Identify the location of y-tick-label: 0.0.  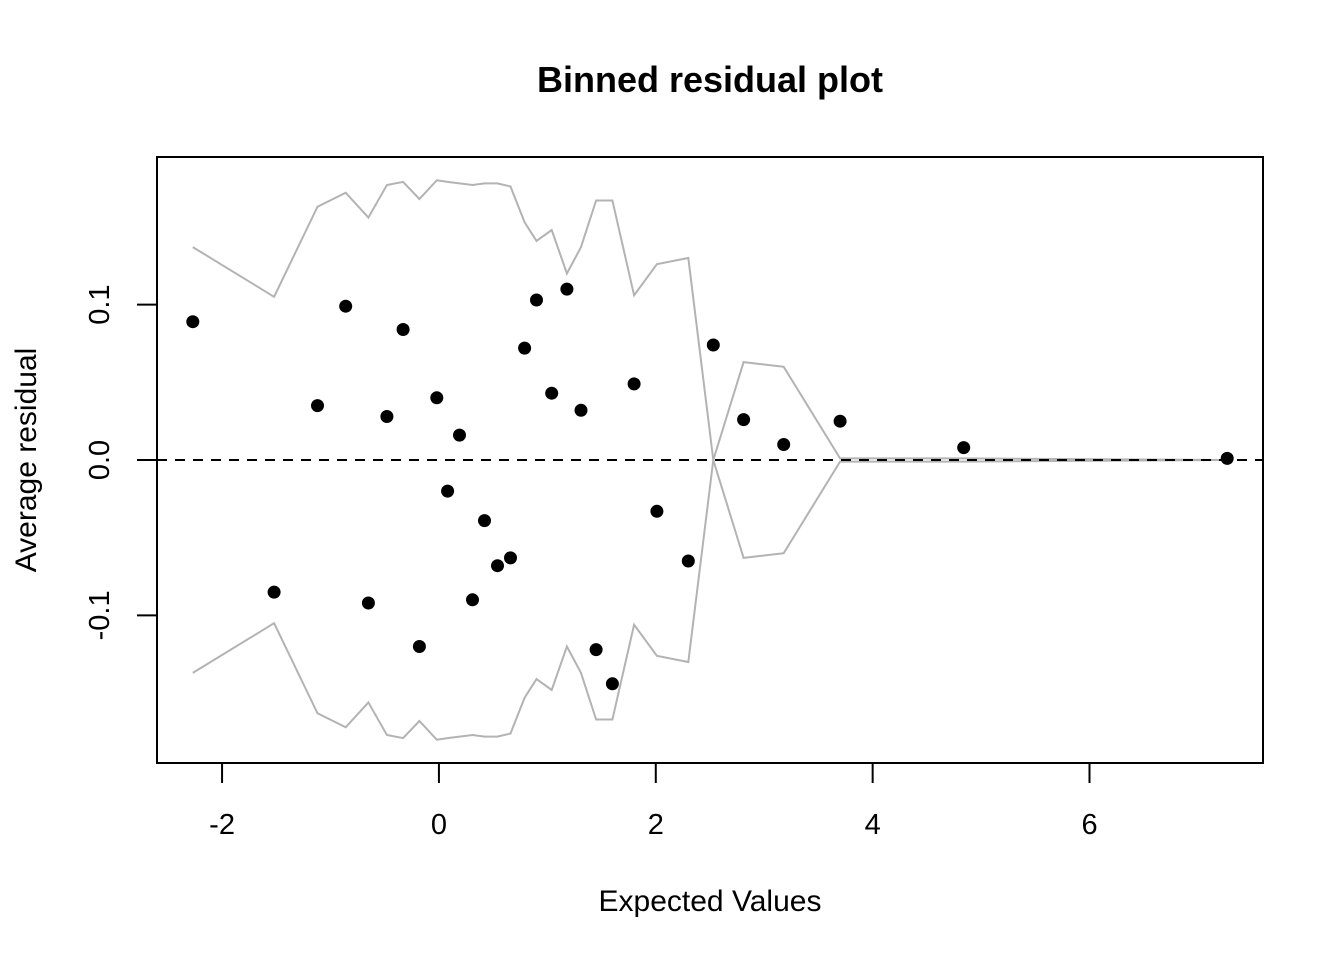
(100, 460).